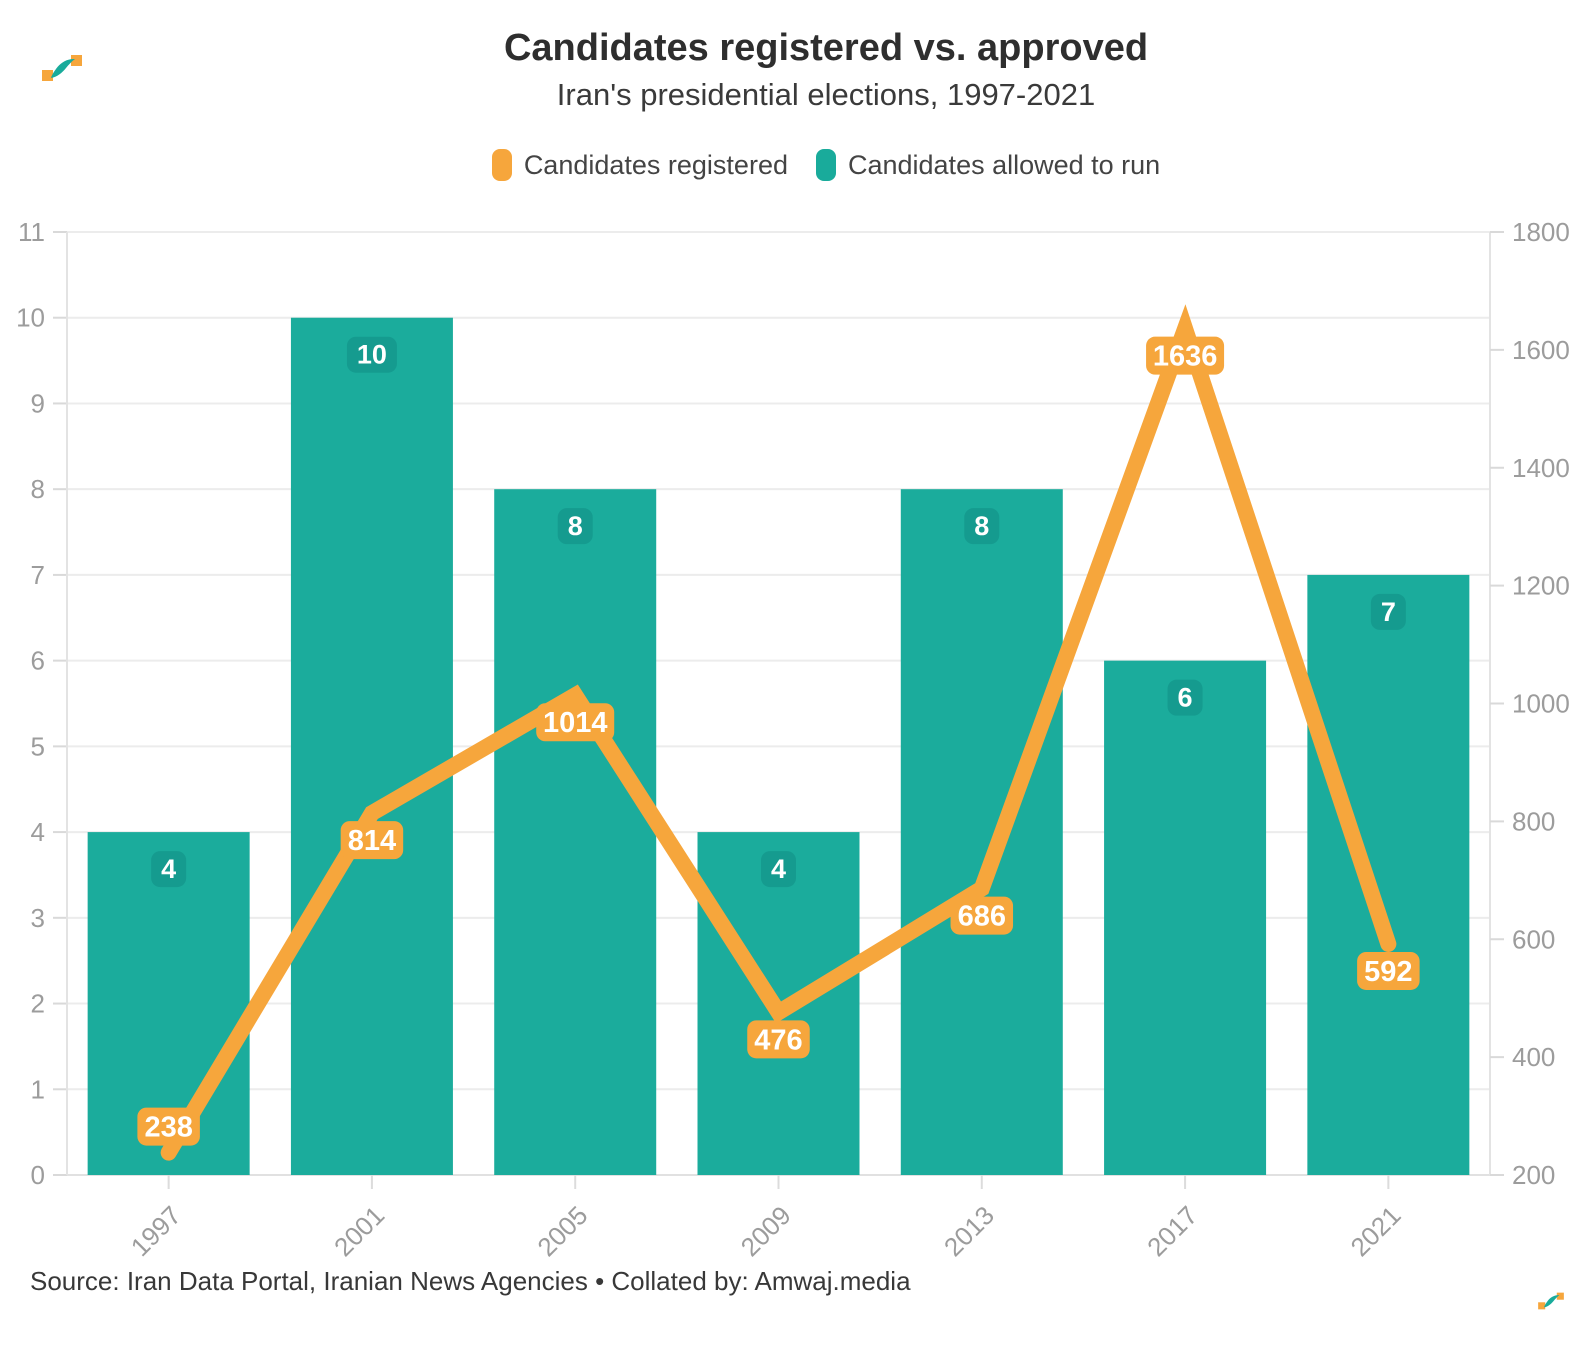 The image size is (1592, 1354). Describe the element at coordinates (1541, 586) in the screenshot. I see `right-axis-label: 1200` at that location.